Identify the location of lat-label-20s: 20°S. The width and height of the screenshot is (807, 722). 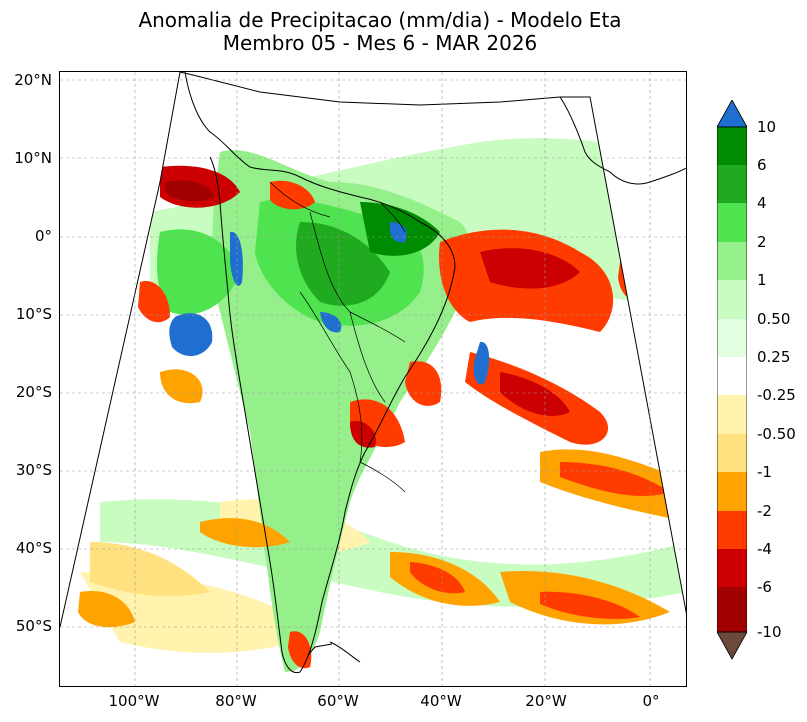
(33, 392).